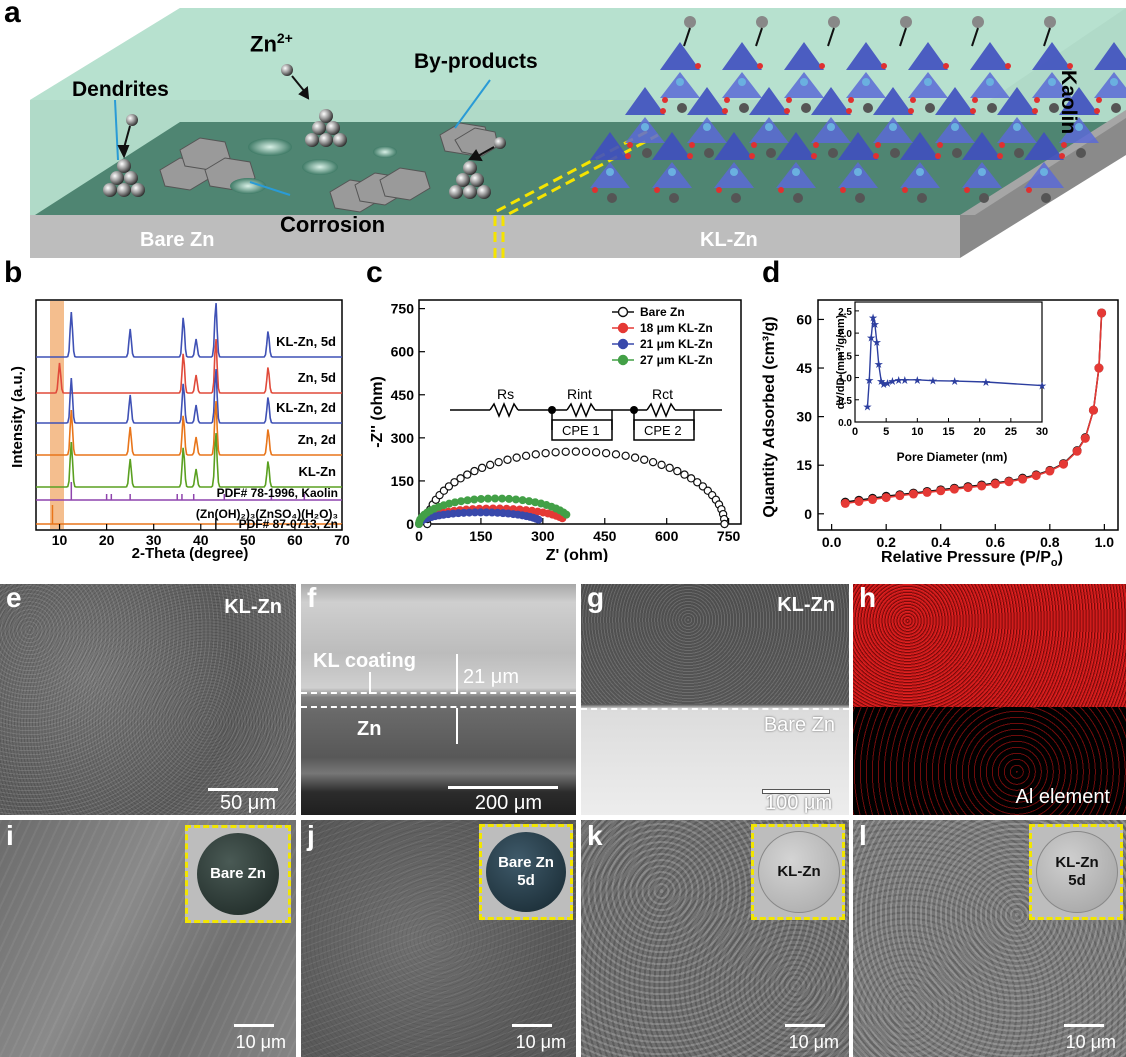 The image size is (1126, 1057). I want to click on xrd-xtick-label: 40, so click(201, 540).